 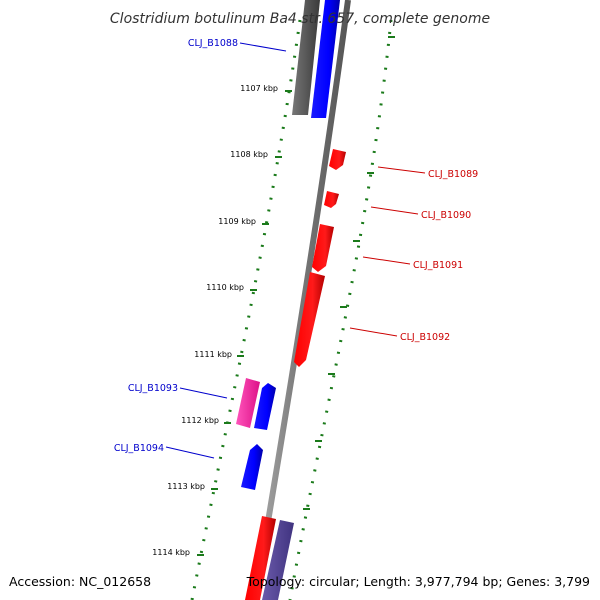 What do you see at coordinates (453, 174) in the screenshot?
I see `gene-label-clj-b1089: CLJ_B1089` at bounding box center [453, 174].